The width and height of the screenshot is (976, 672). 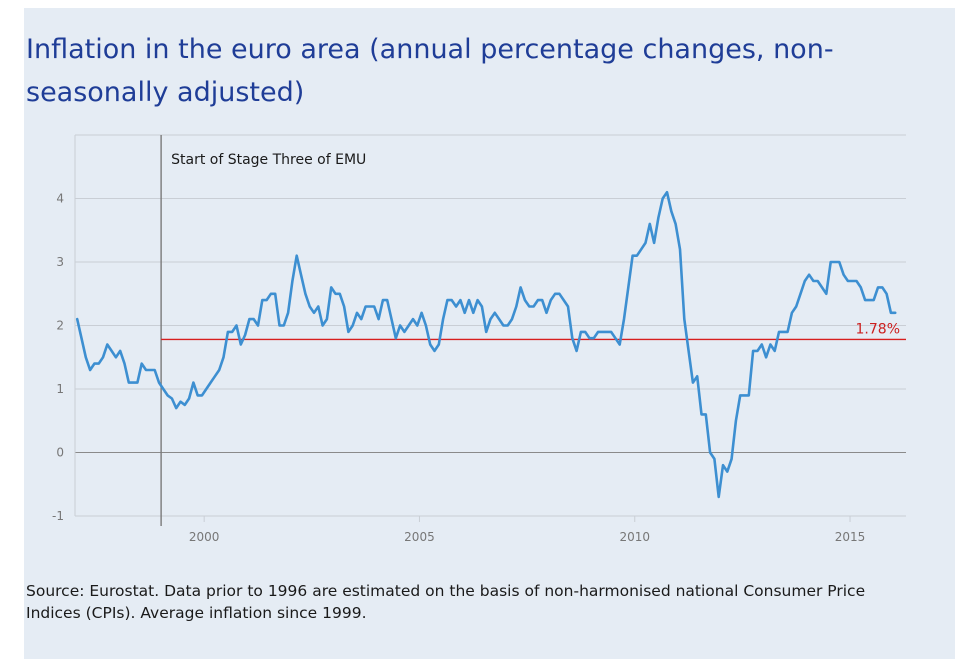 I want to click on x-tick-label: 2000, so click(x=204, y=537).